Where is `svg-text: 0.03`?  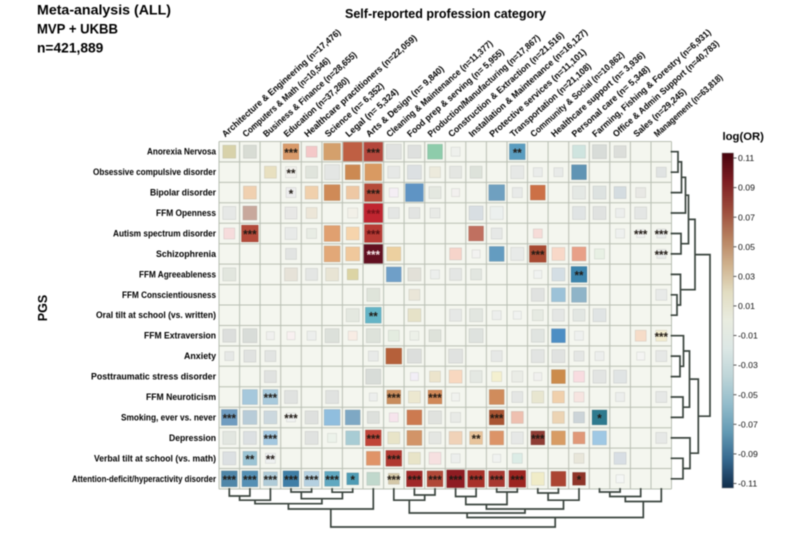 svg-text: 0.03 is located at coordinates (746, 277).